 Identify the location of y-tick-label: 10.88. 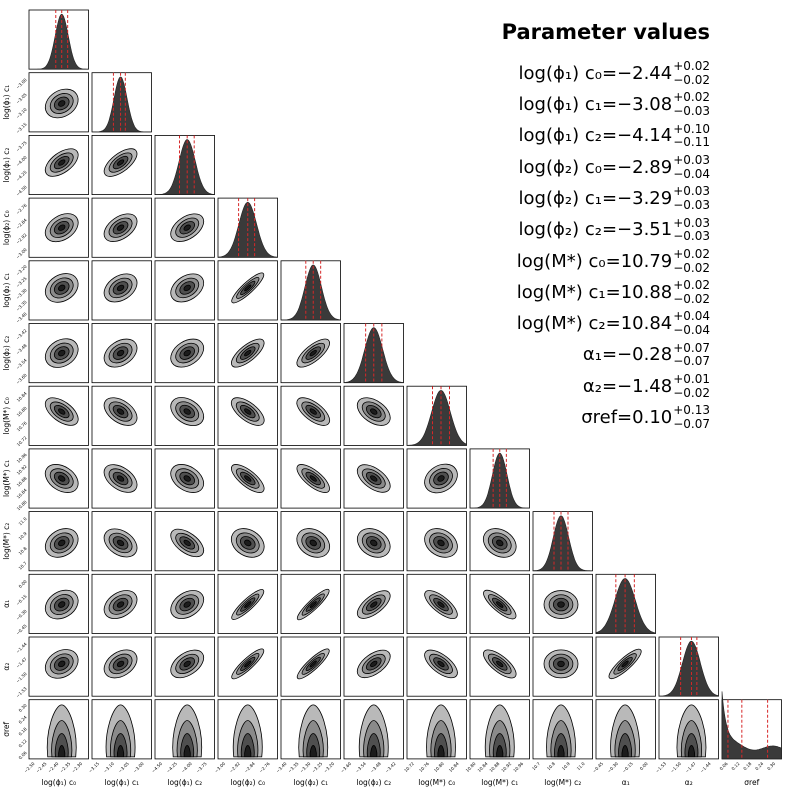
(22, 481).